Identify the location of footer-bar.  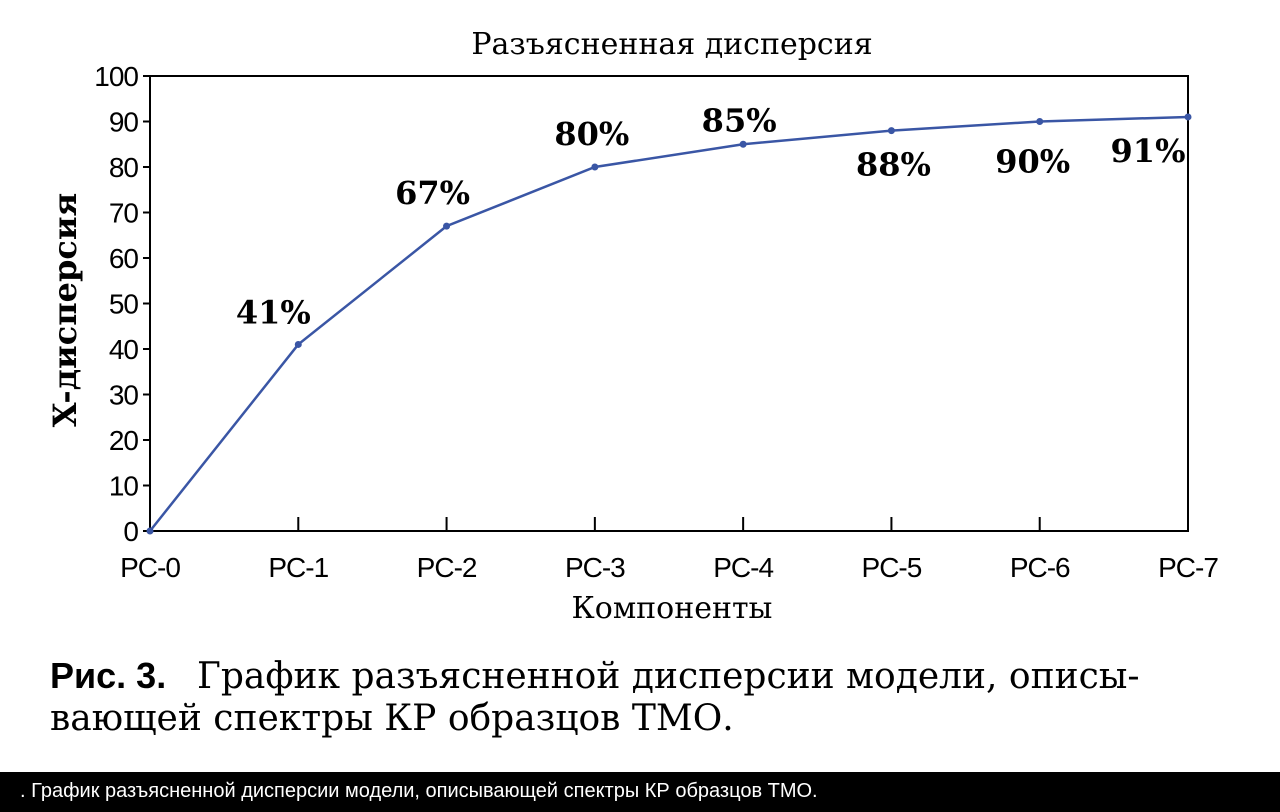
(640, 792).